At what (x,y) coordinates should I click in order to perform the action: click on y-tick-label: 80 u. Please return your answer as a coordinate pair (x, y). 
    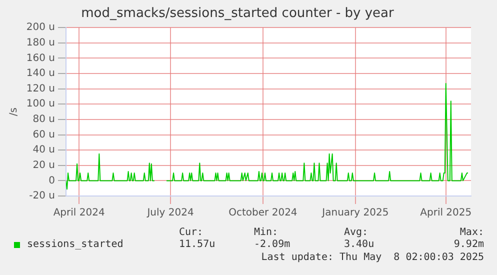
    Looking at the image, I should click on (43, 120).